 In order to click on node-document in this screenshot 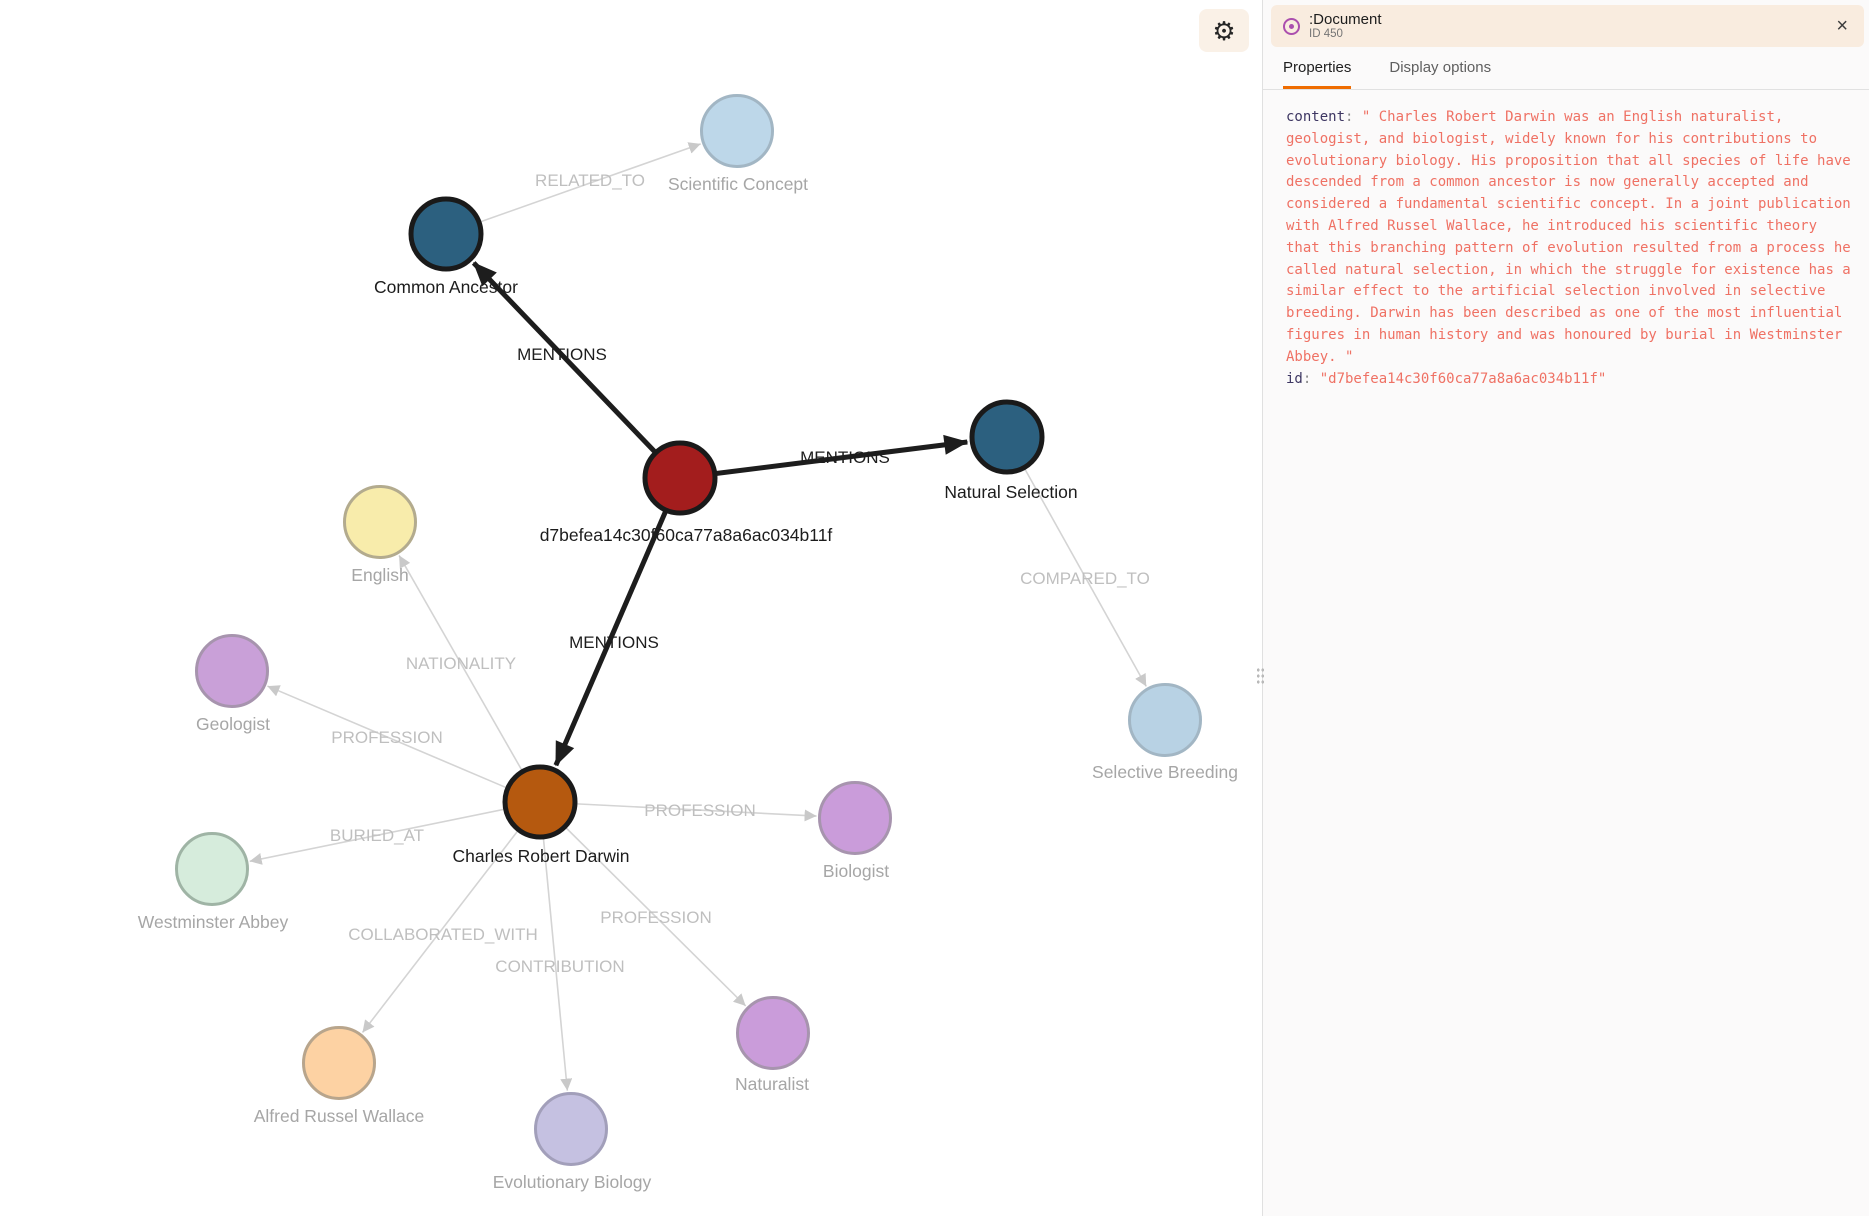, I will do `click(680, 478)`.